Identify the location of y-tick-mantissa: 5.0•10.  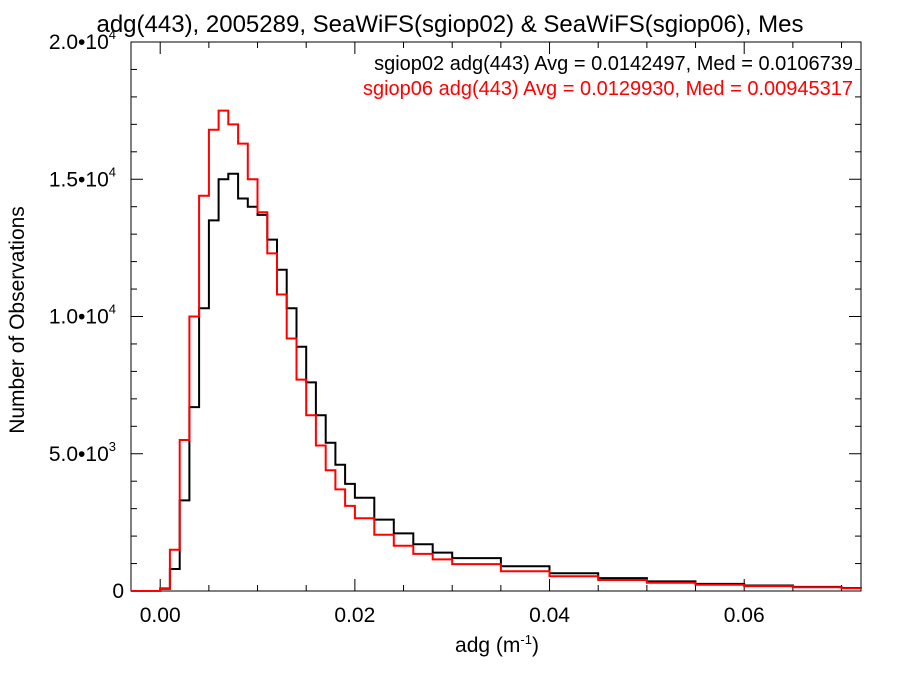
(79, 454).